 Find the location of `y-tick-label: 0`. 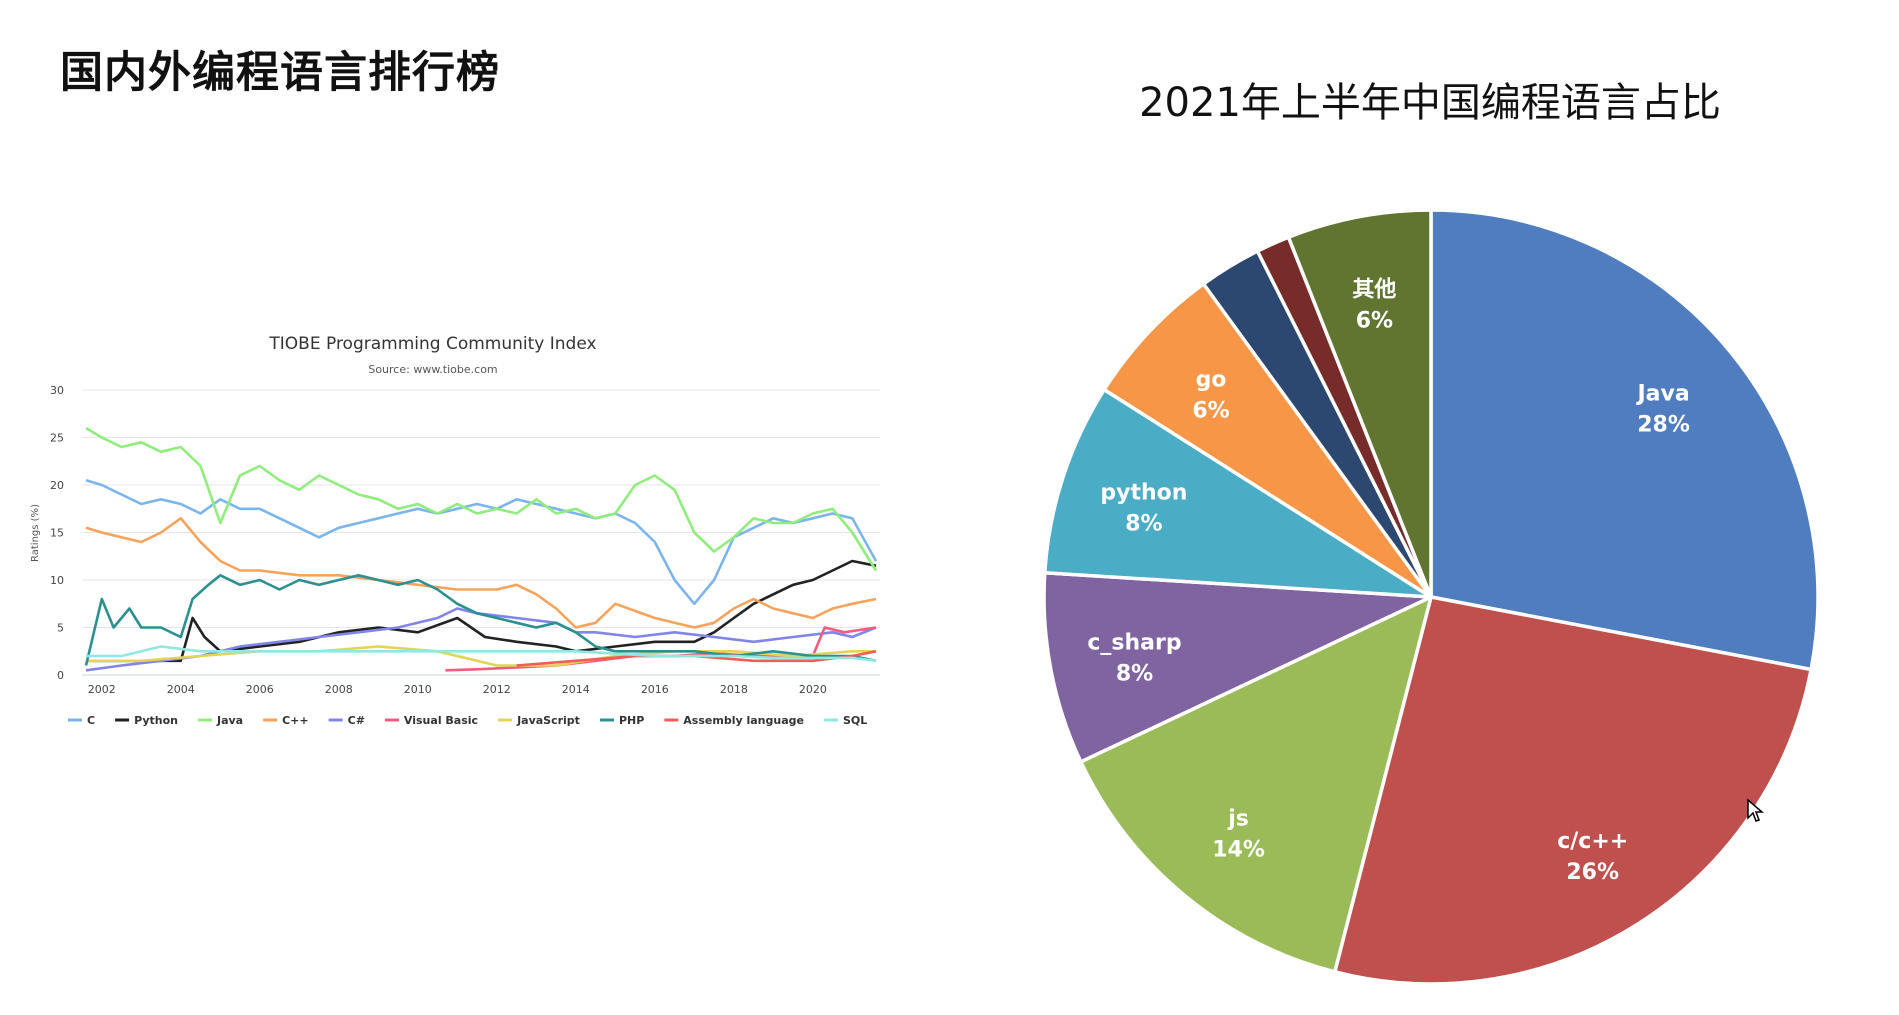

y-tick-label: 0 is located at coordinates (60, 675).